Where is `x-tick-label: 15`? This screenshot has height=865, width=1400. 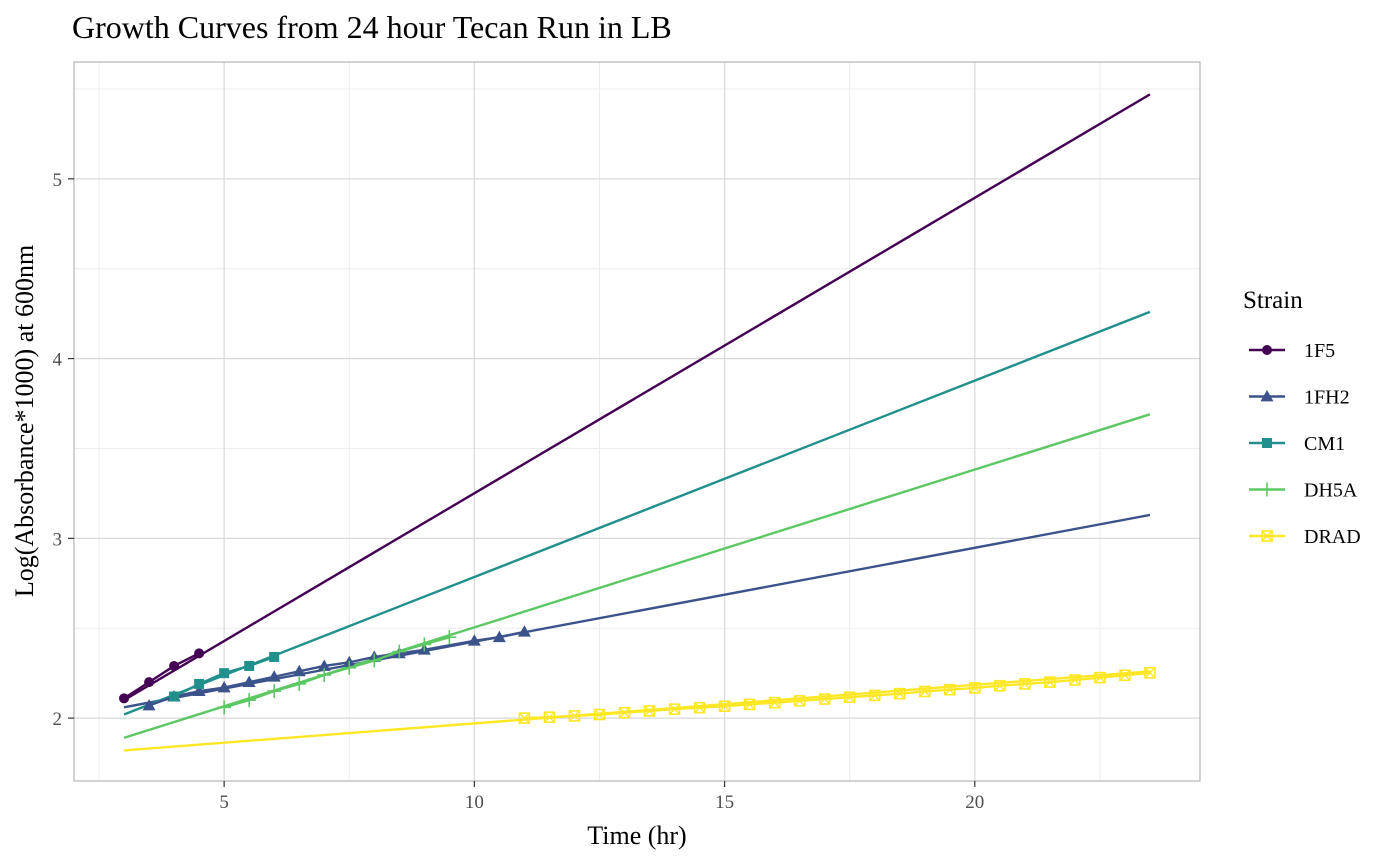 x-tick-label: 15 is located at coordinates (724, 802).